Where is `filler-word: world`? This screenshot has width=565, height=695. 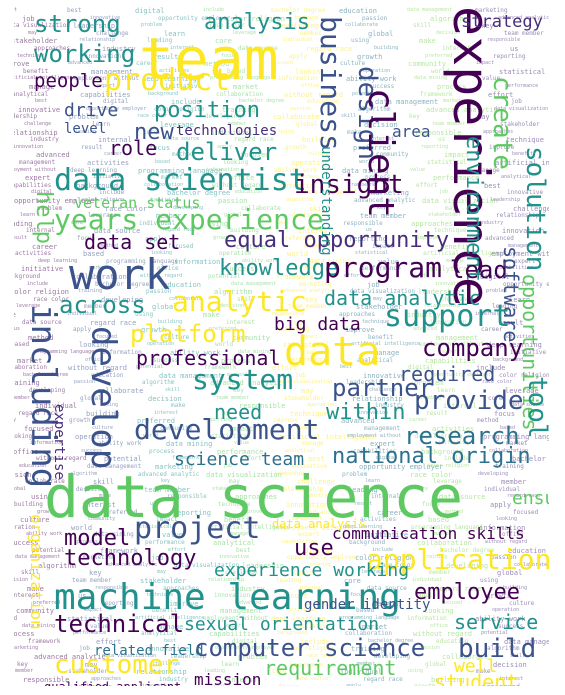 filler-word: world is located at coordinates (151, 435).